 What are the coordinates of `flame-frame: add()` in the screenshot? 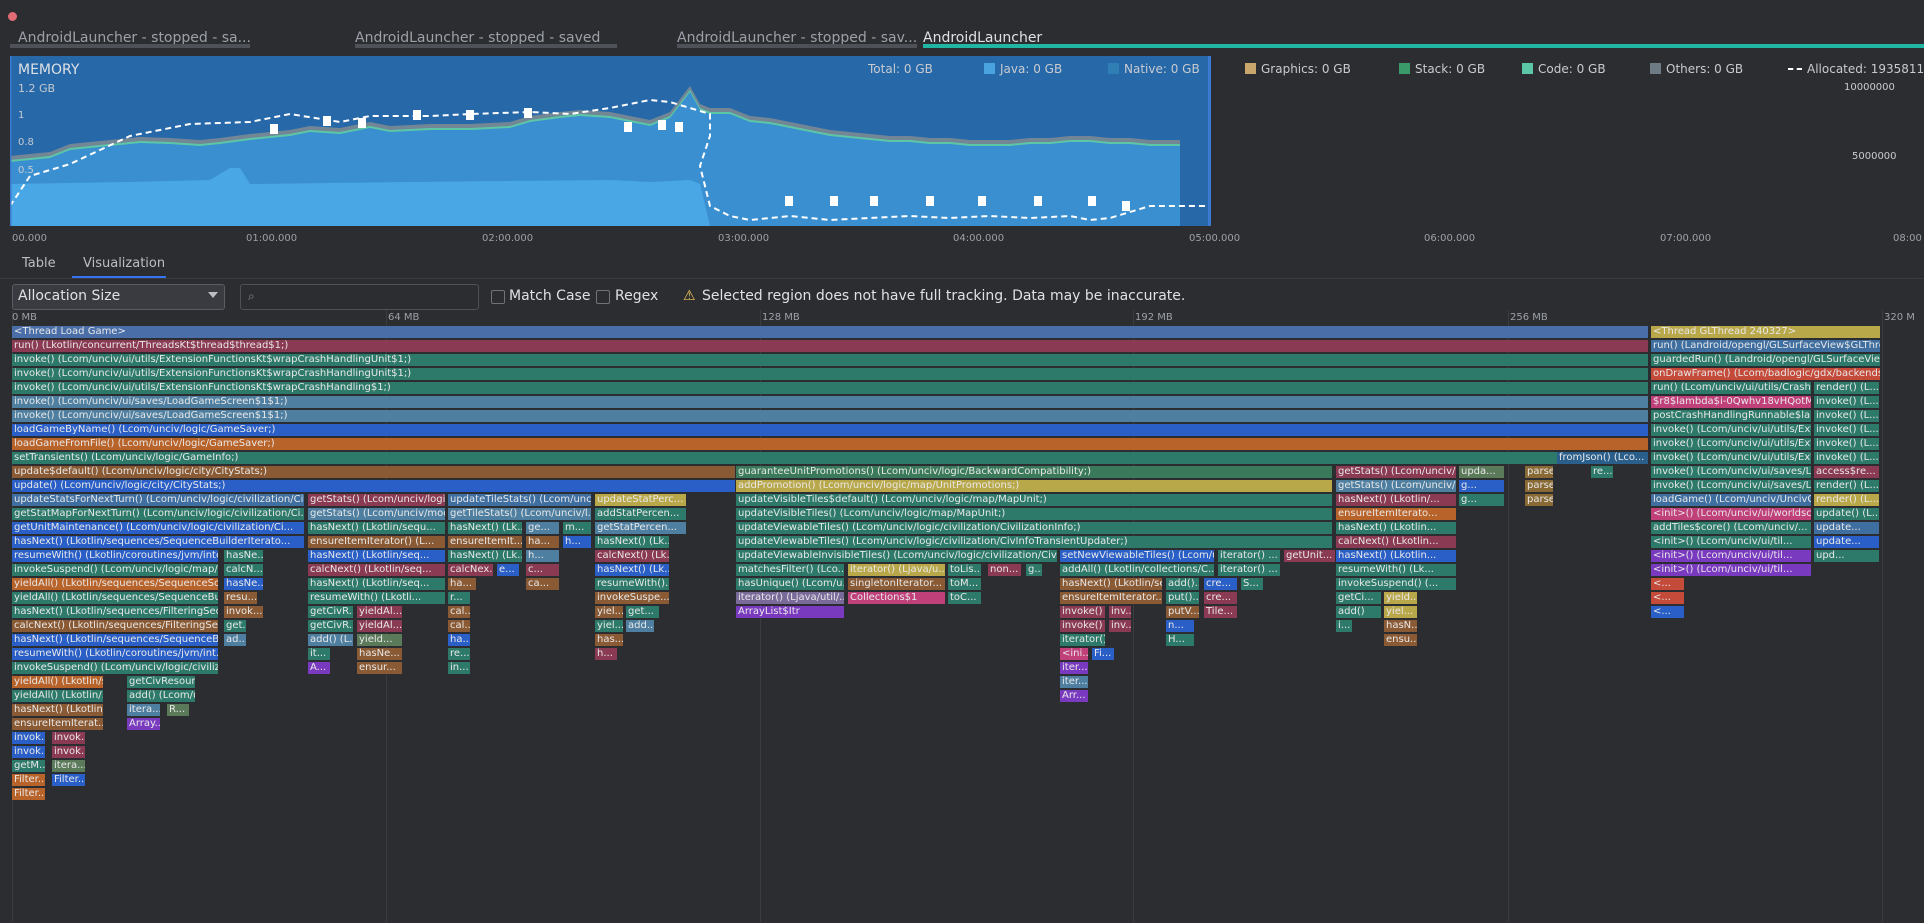 It's located at (1359, 612).